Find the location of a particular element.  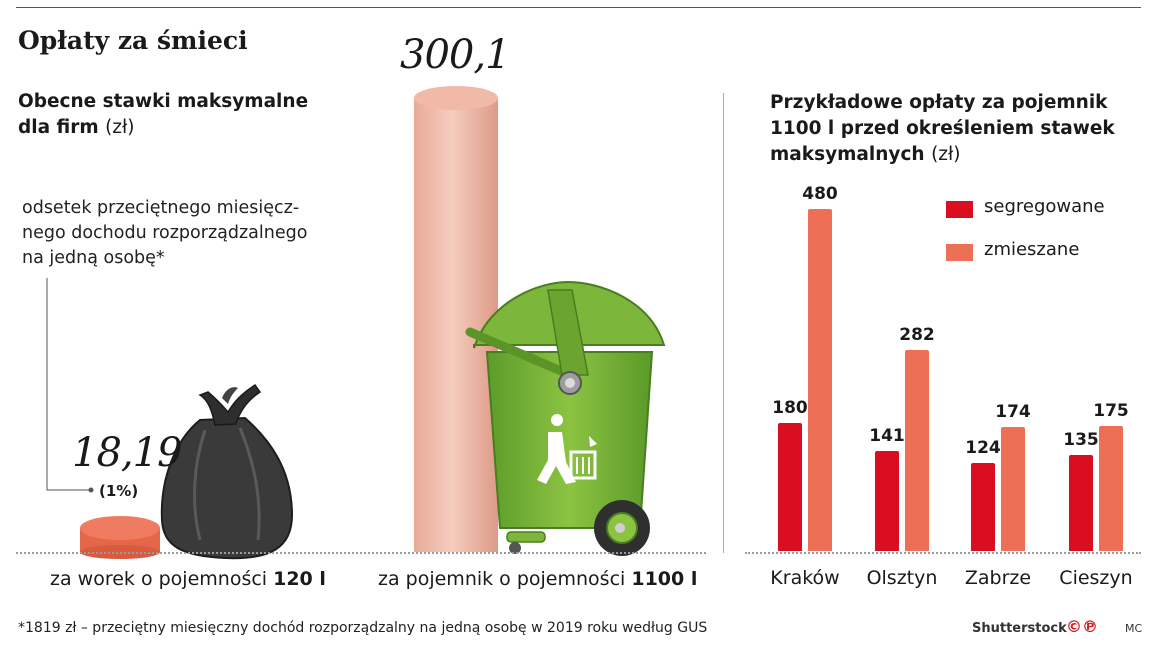

bin-category-label: za pojemnik o pojemności 1100 l is located at coordinates (537, 579).